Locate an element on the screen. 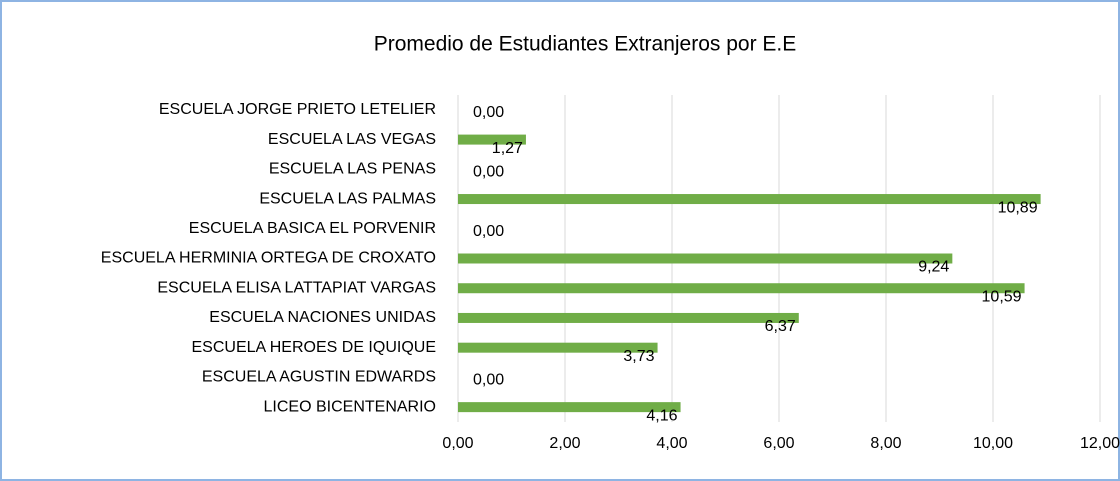 This screenshot has width=1120, height=481. x-tick-label: 4,00 is located at coordinates (671, 443).